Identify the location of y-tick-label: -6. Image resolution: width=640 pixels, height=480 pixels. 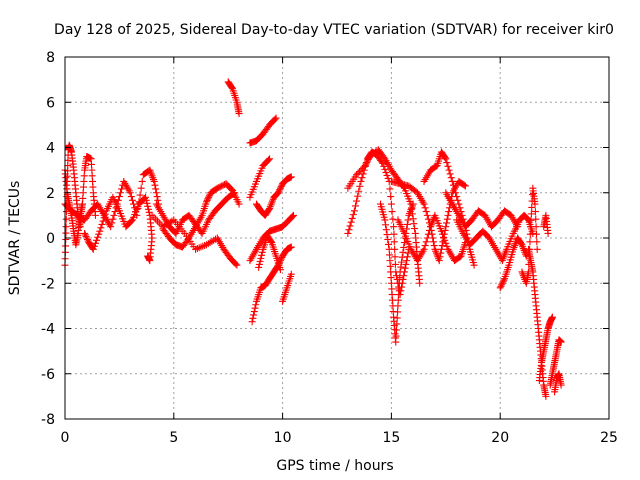
(48, 375).